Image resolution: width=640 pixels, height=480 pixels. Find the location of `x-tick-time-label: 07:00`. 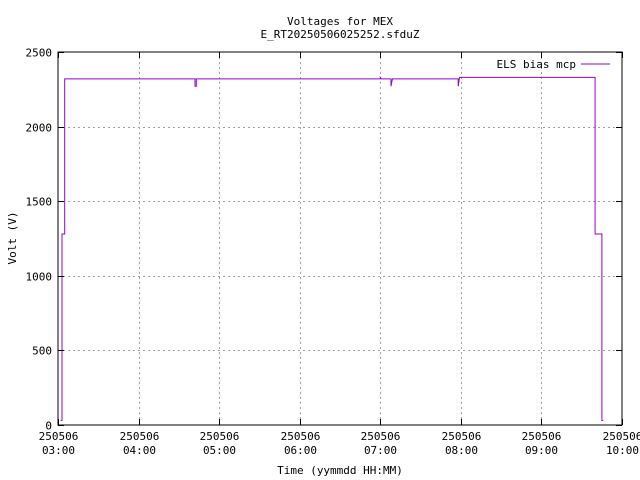

x-tick-time-label: 07:00 is located at coordinates (380, 450).